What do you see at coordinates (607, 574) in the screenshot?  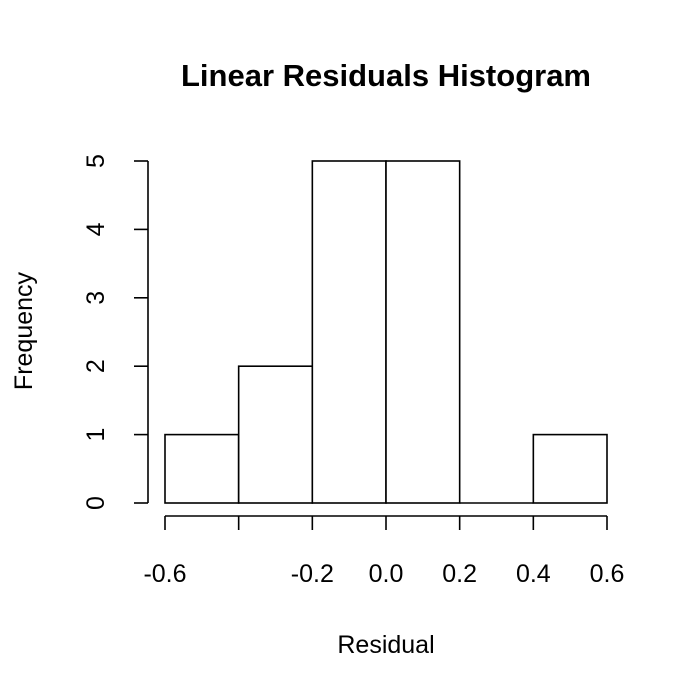 I see `x-tick-label: 0.6` at bounding box center [607, 574].